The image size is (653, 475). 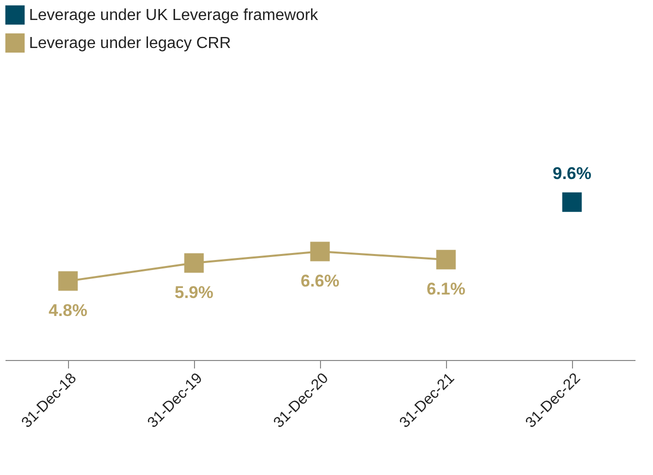 I want to click on data-label: 9.6%, so click(x=572, y=174).